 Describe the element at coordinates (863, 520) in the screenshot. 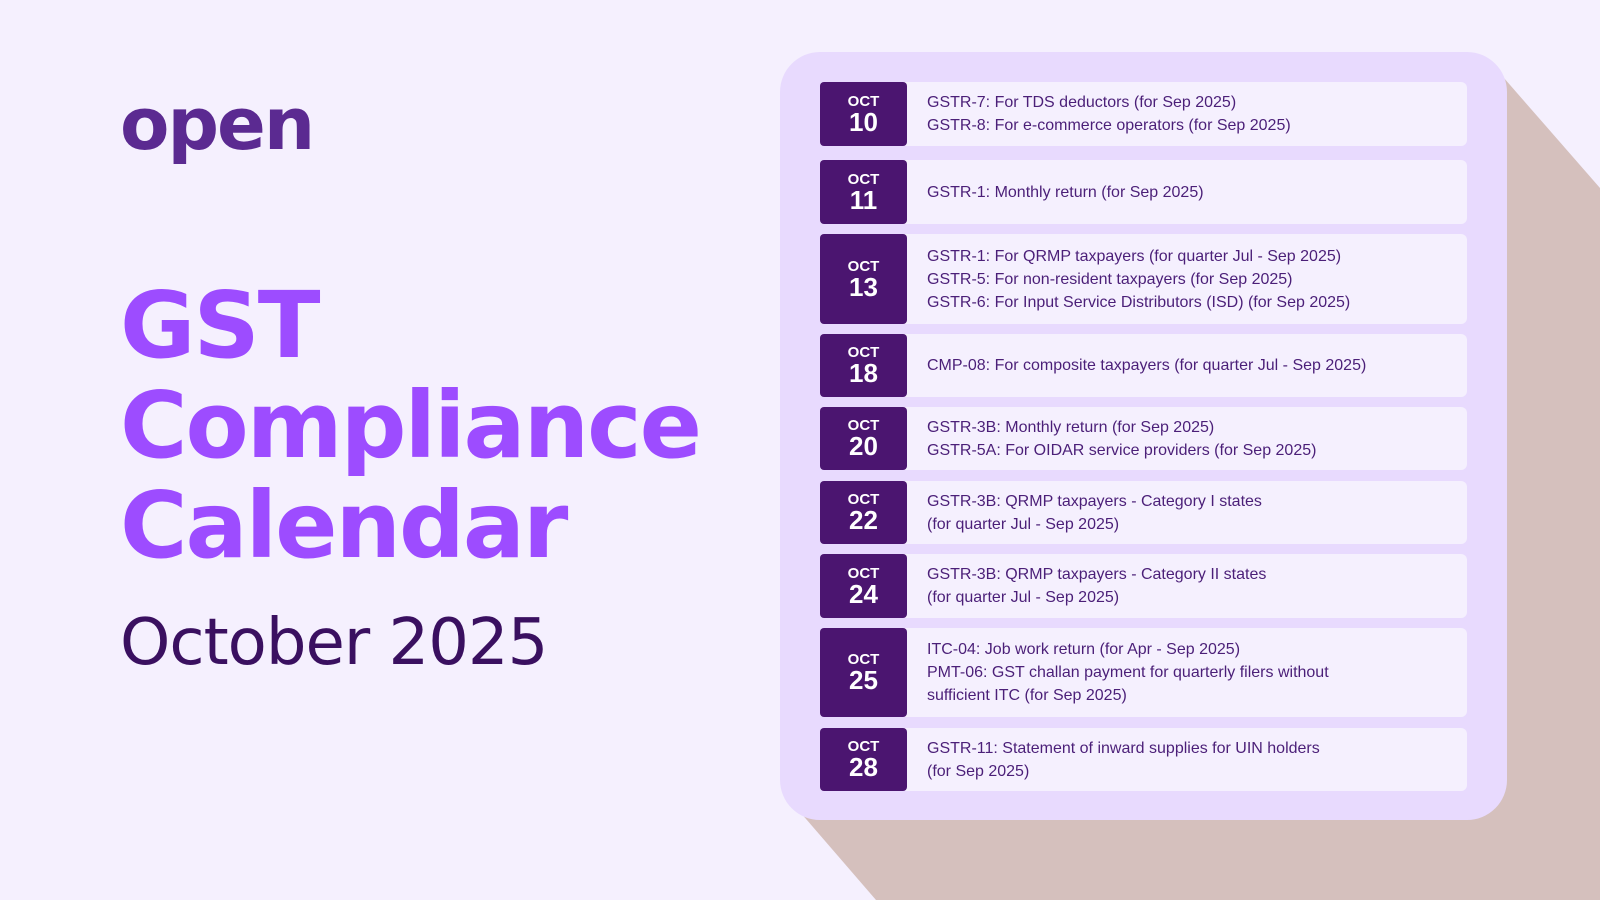

I see `date-day: 22` at that location.